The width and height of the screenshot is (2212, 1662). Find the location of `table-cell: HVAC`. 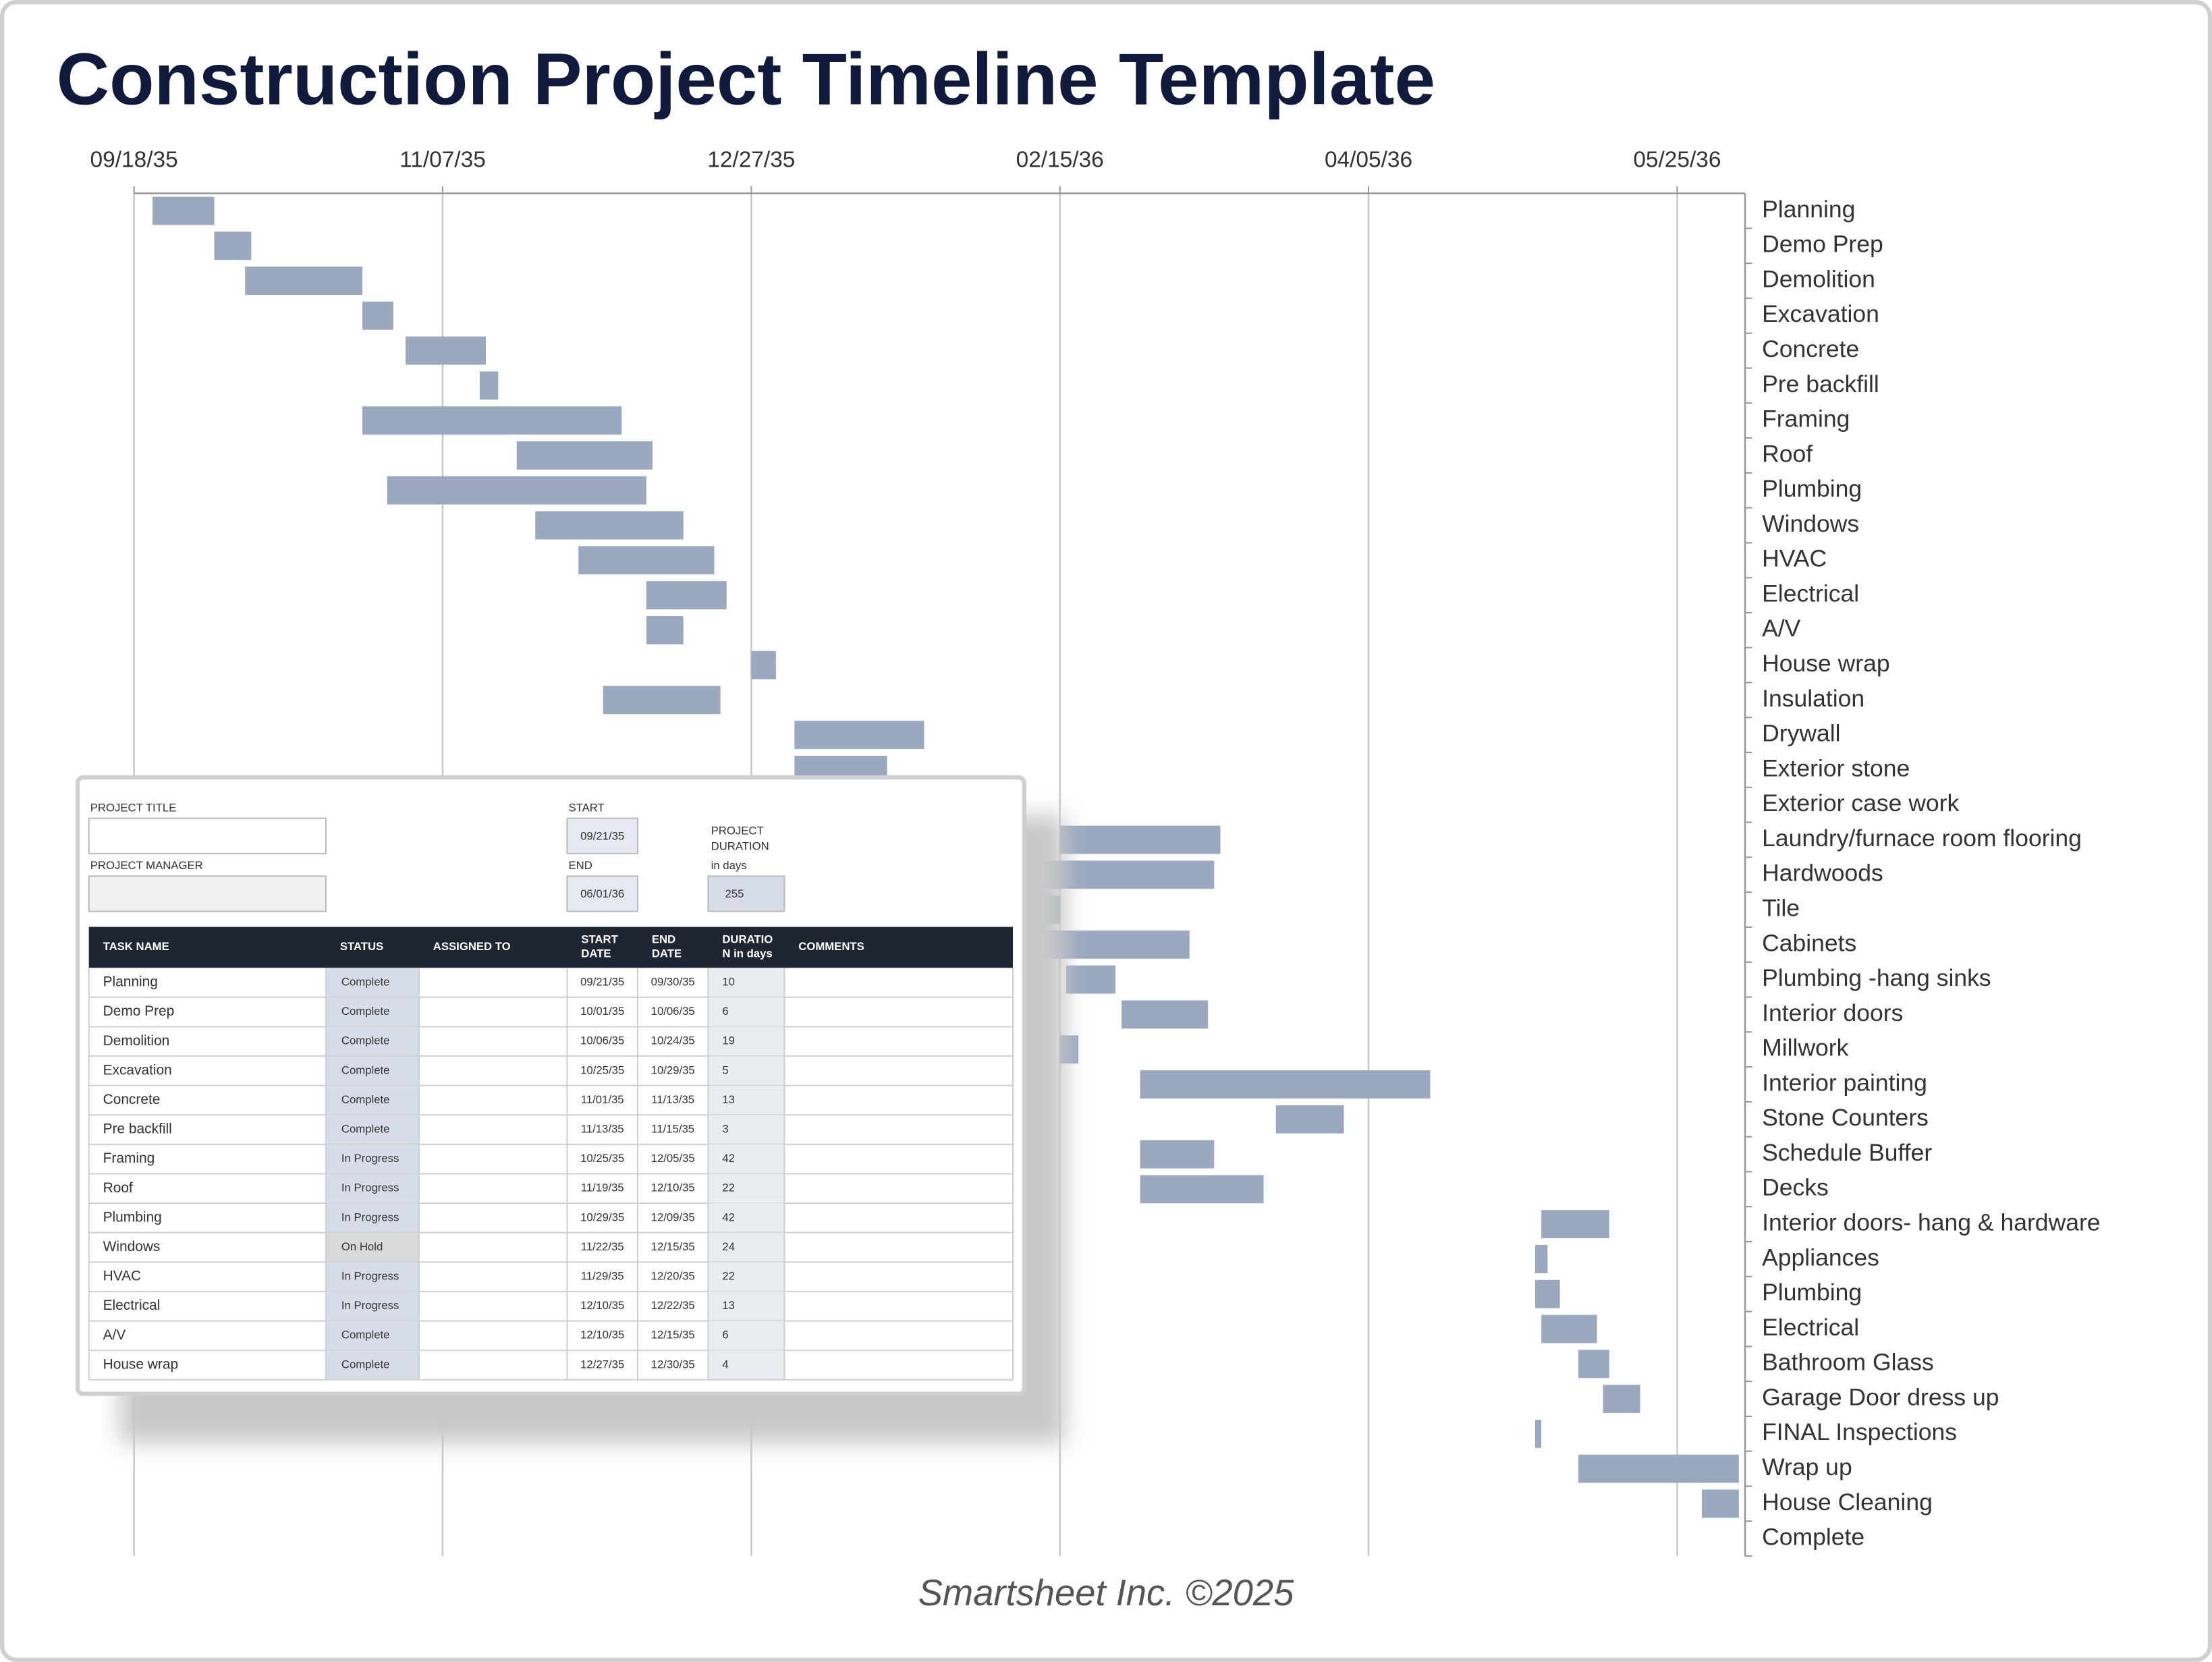

table-cell: HVAC is located at coordinates (122, 1276).